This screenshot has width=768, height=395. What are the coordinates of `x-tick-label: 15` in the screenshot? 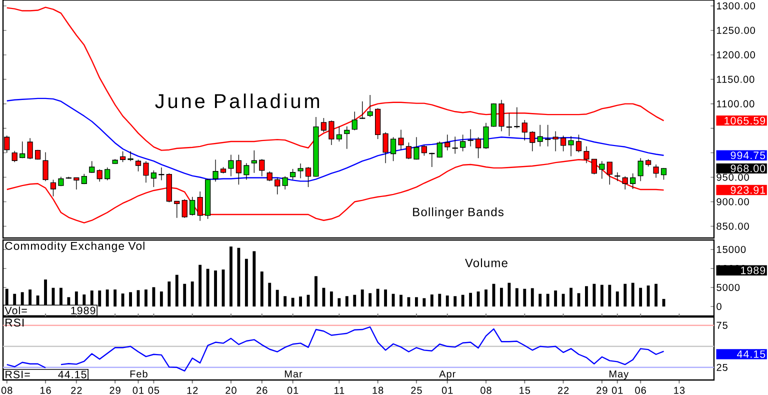 It's located at (525, 390).